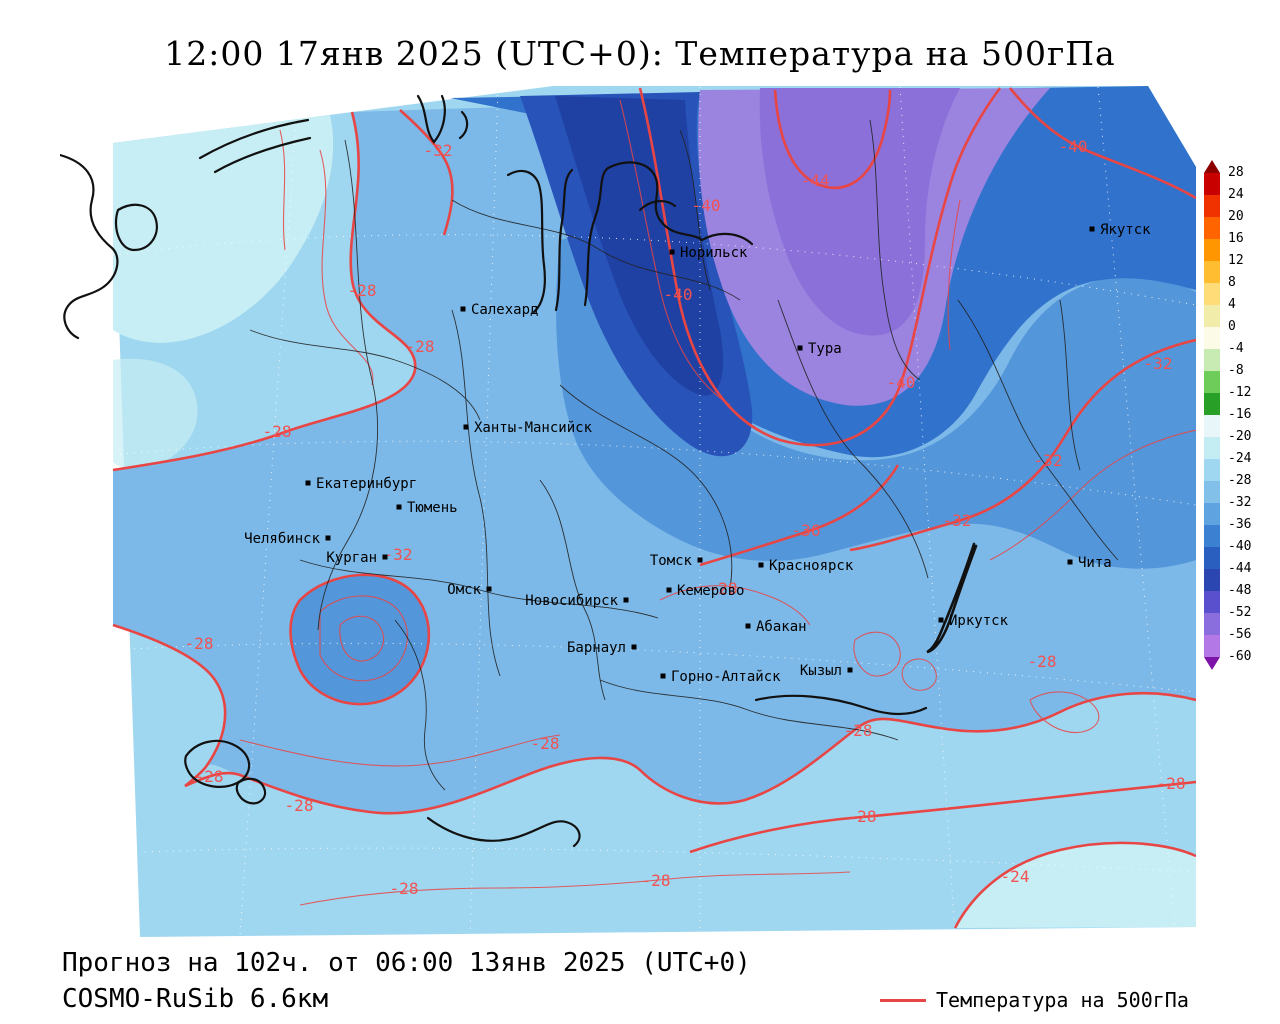 This screenshot has width=1280, height=1024. I want to click on colorbar-value-label: 16, so click(1236, 238).